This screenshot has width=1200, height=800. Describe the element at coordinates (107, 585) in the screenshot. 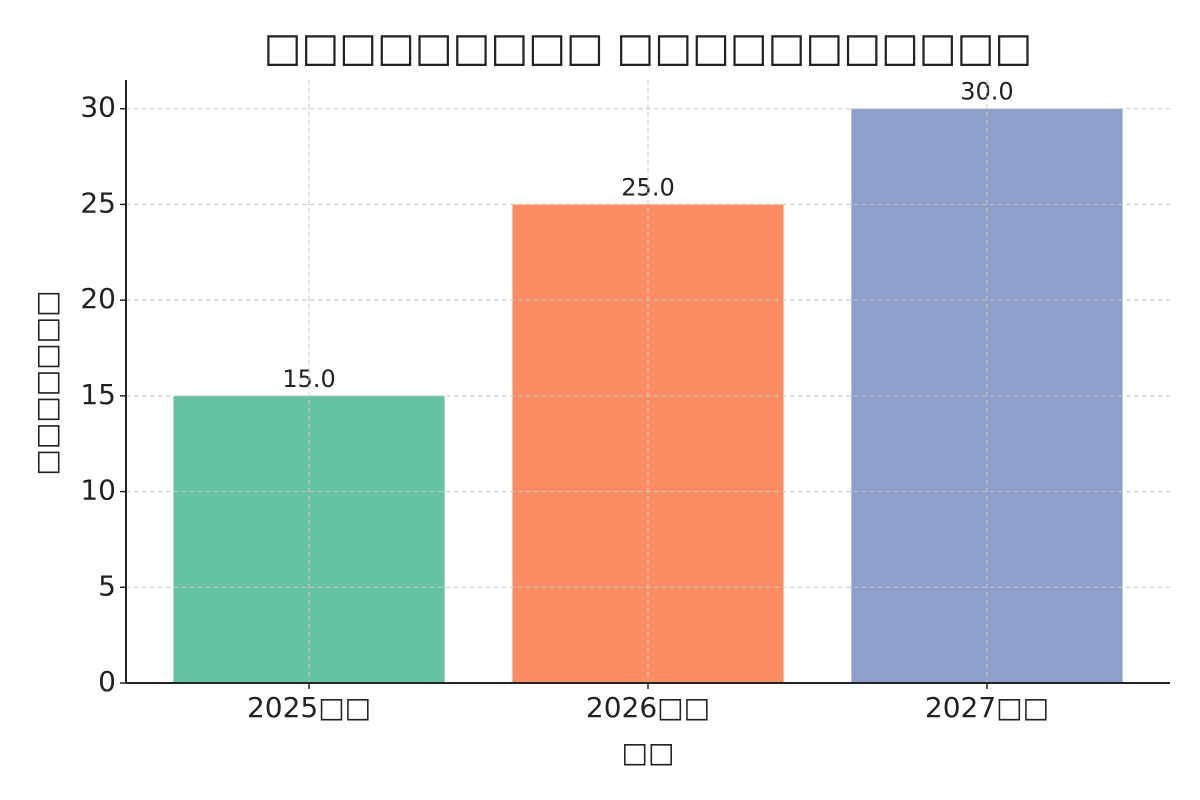

I see `y-tick-label: 5` at that location.